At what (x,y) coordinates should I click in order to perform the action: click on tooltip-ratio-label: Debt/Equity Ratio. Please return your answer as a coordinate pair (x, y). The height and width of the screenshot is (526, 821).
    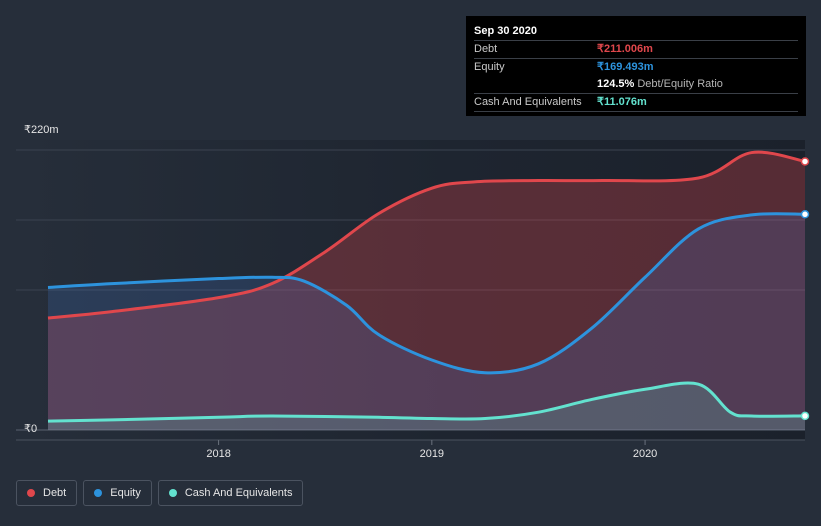
    Looking at the image, I should click on (680, 84).